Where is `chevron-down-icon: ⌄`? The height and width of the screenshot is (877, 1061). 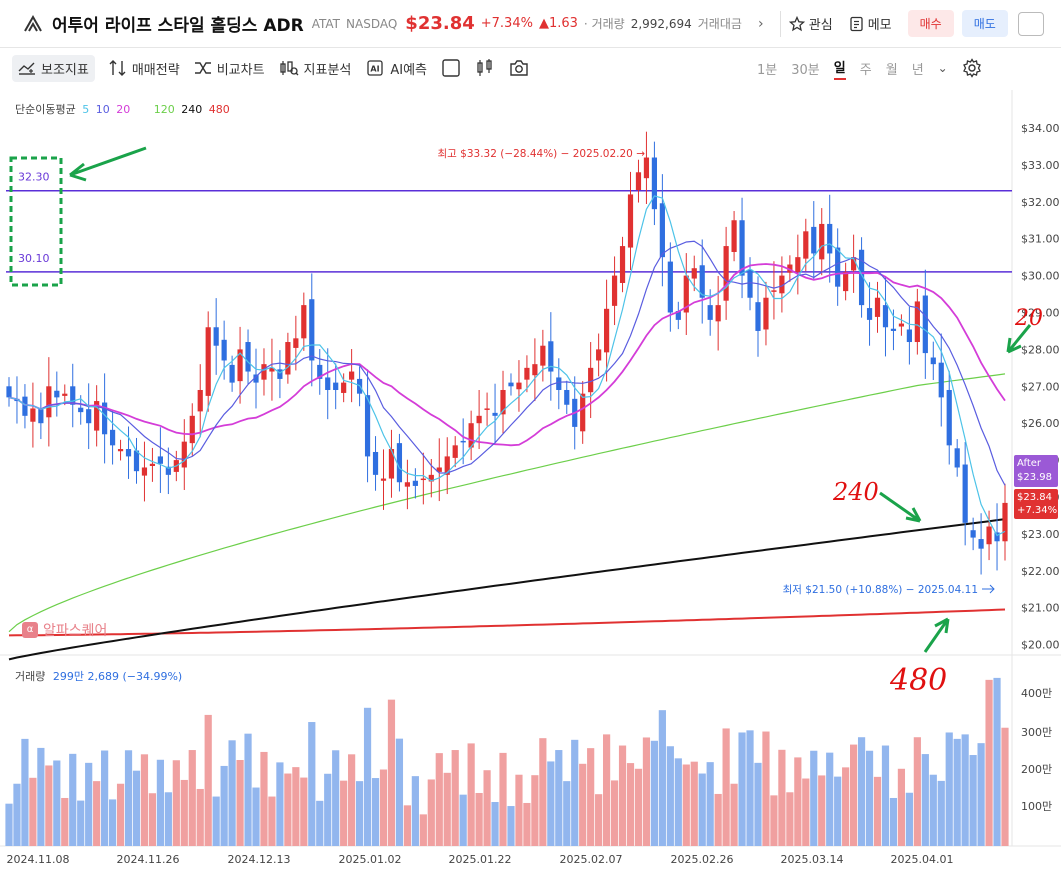
chevron-down-icon: ⌄ is located at coordinates (942, 68).